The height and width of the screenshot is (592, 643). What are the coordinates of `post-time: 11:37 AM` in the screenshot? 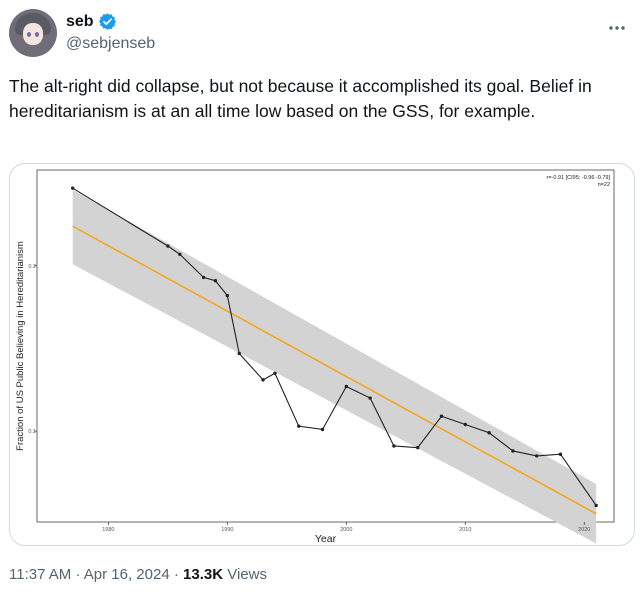 It's located at (40, 574).